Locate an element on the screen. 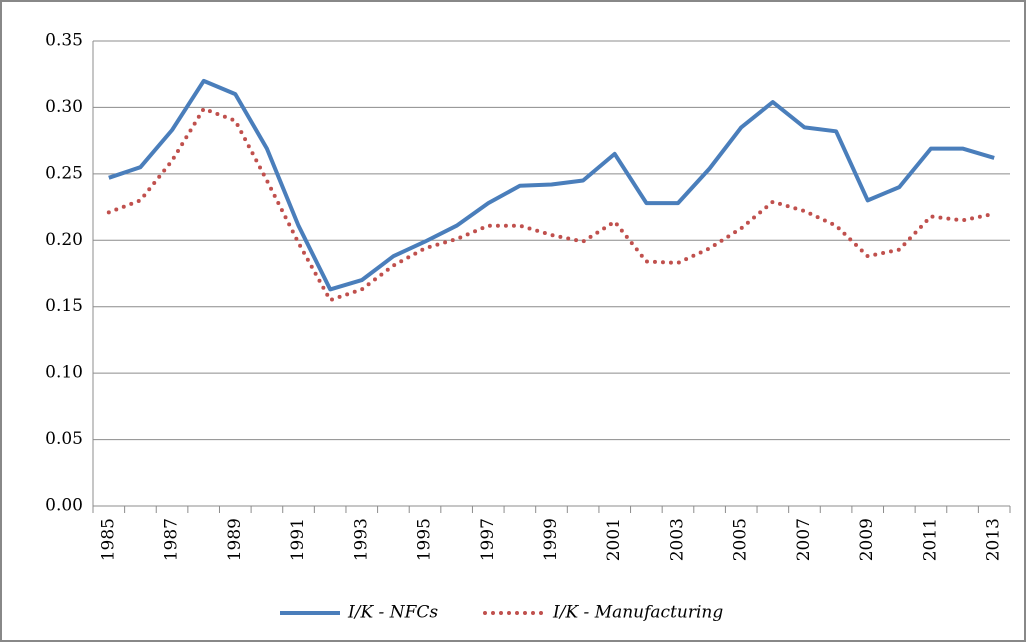  x-tick-label: 2013 is located at coordinates (994, 539).